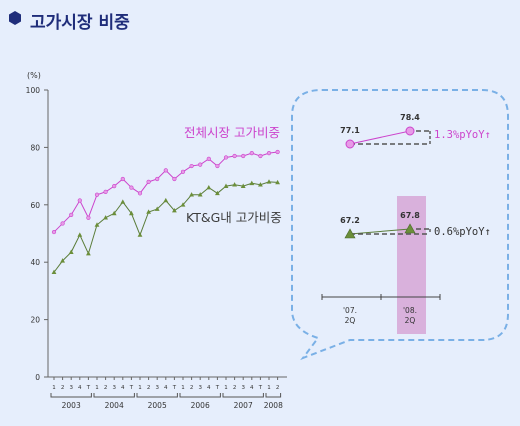  What do you see at coordinates (462, 232) in the screenshot?
I see `change-label-ktg: 0.6%pYoY↑` at bounding box center [462, 232].